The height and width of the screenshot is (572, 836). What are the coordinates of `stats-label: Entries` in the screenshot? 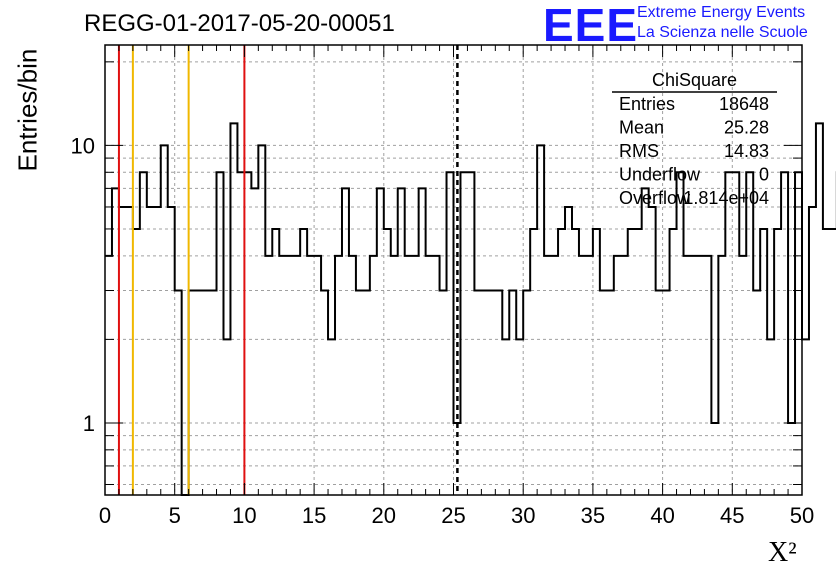 It's located at (647, 104).